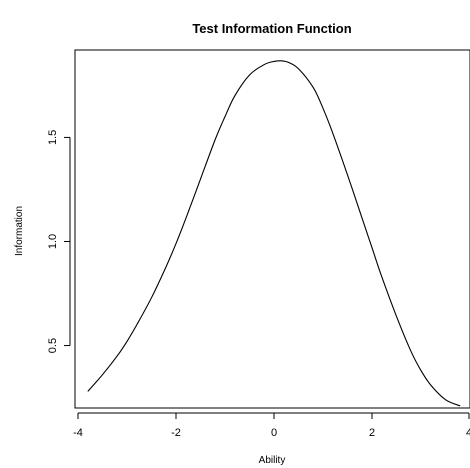  What do you see at coordinates (272, 460) in the screenshot?
I see `x-axis-label: Ability` at bounding box center [272, 460].